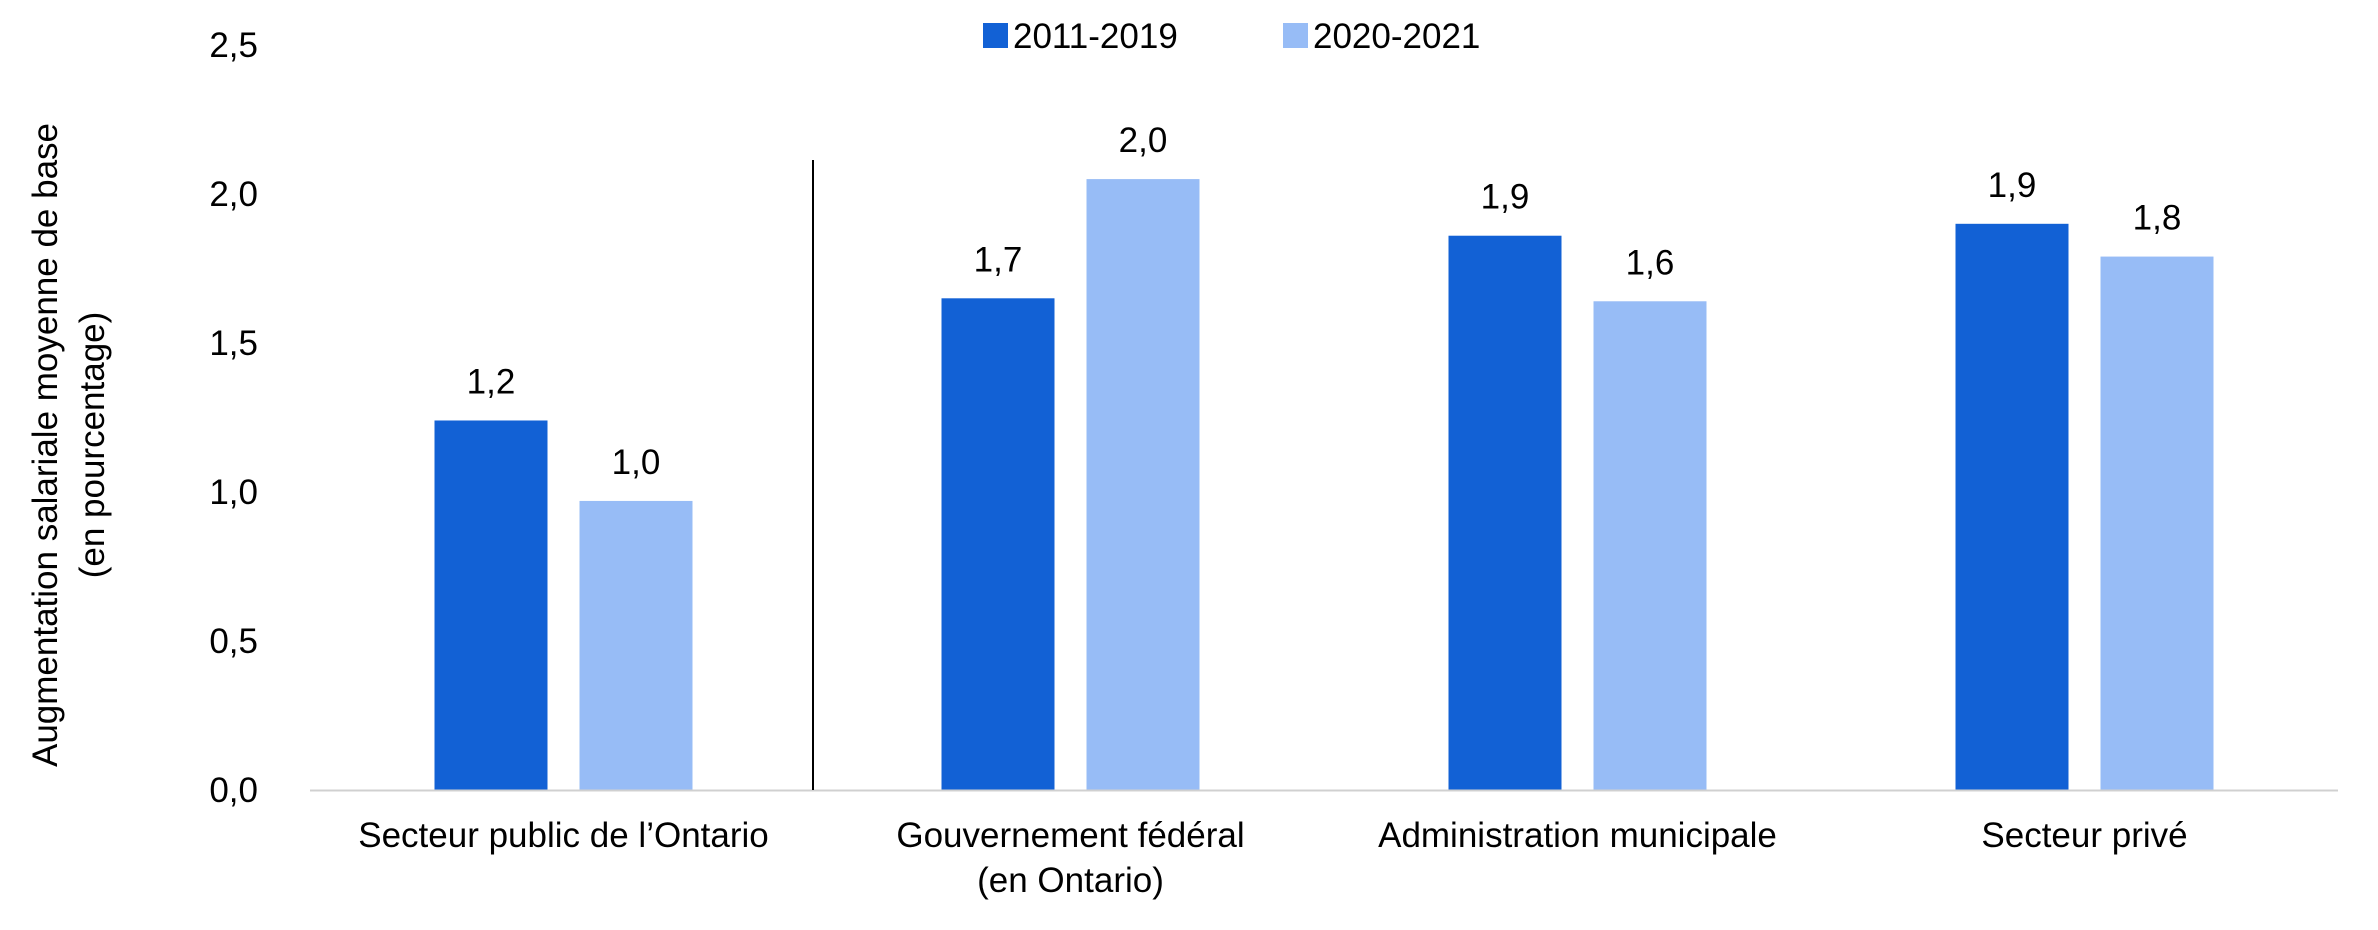 The width and height of the screenshot is (2378, 930). Describe the element at coordinates (233, 790) in the screenshot. I see `y-tick-label: 0,0` at that location.